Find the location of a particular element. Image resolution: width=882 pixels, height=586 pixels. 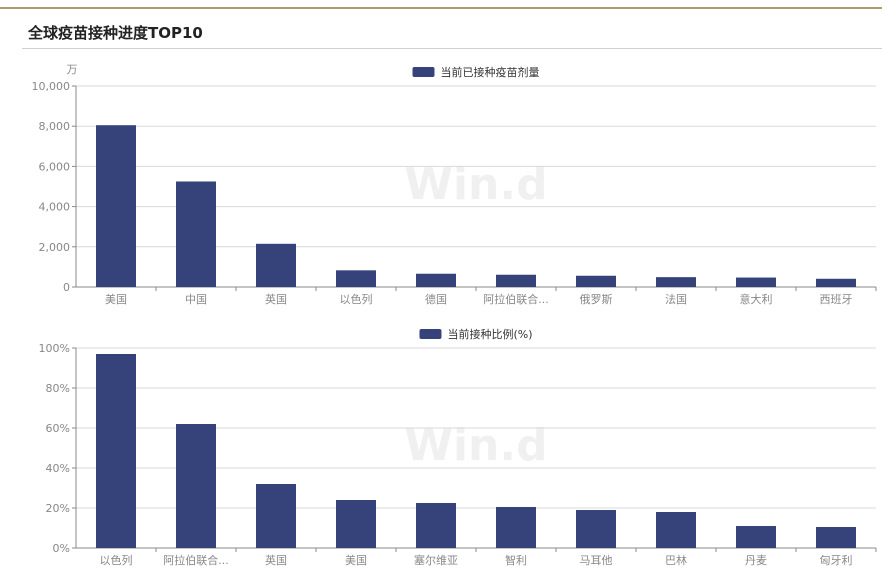

y-tick-label: 40% is located at coordinates (58, 468).